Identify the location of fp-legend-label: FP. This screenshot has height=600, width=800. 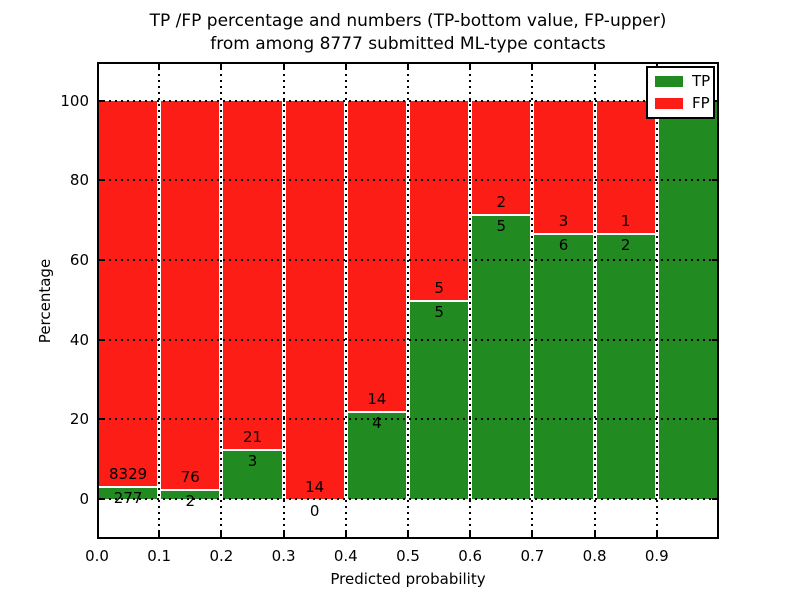
(701, 103).